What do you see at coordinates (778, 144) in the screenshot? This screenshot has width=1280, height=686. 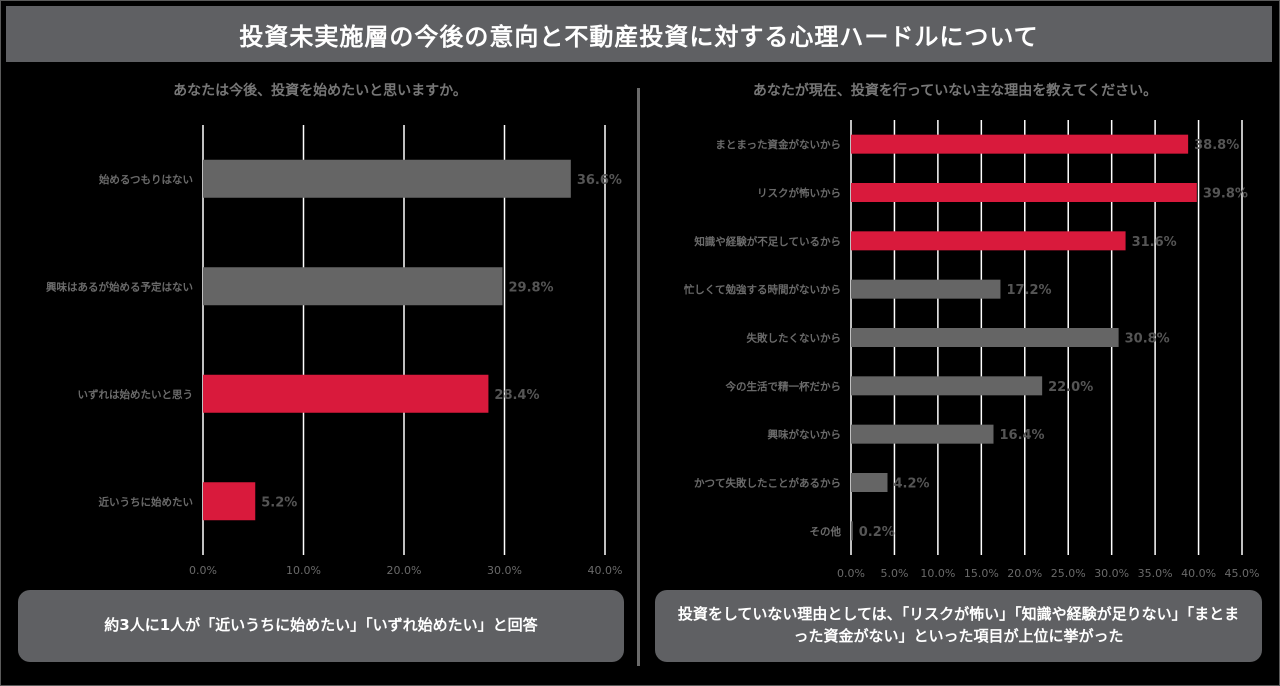 I see `right-chart-category-label: まとまった資金がないから` at bounding box center [778, 144].